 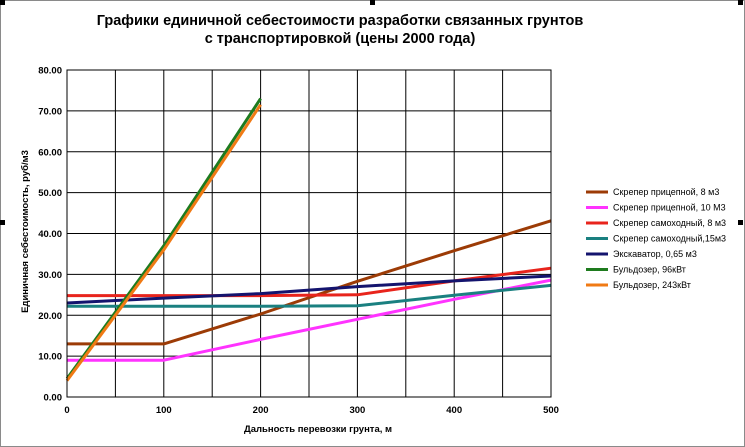 I want to click on legend-entry-label: Скрепер самоходный,15м3, so click(x=669, y=239).